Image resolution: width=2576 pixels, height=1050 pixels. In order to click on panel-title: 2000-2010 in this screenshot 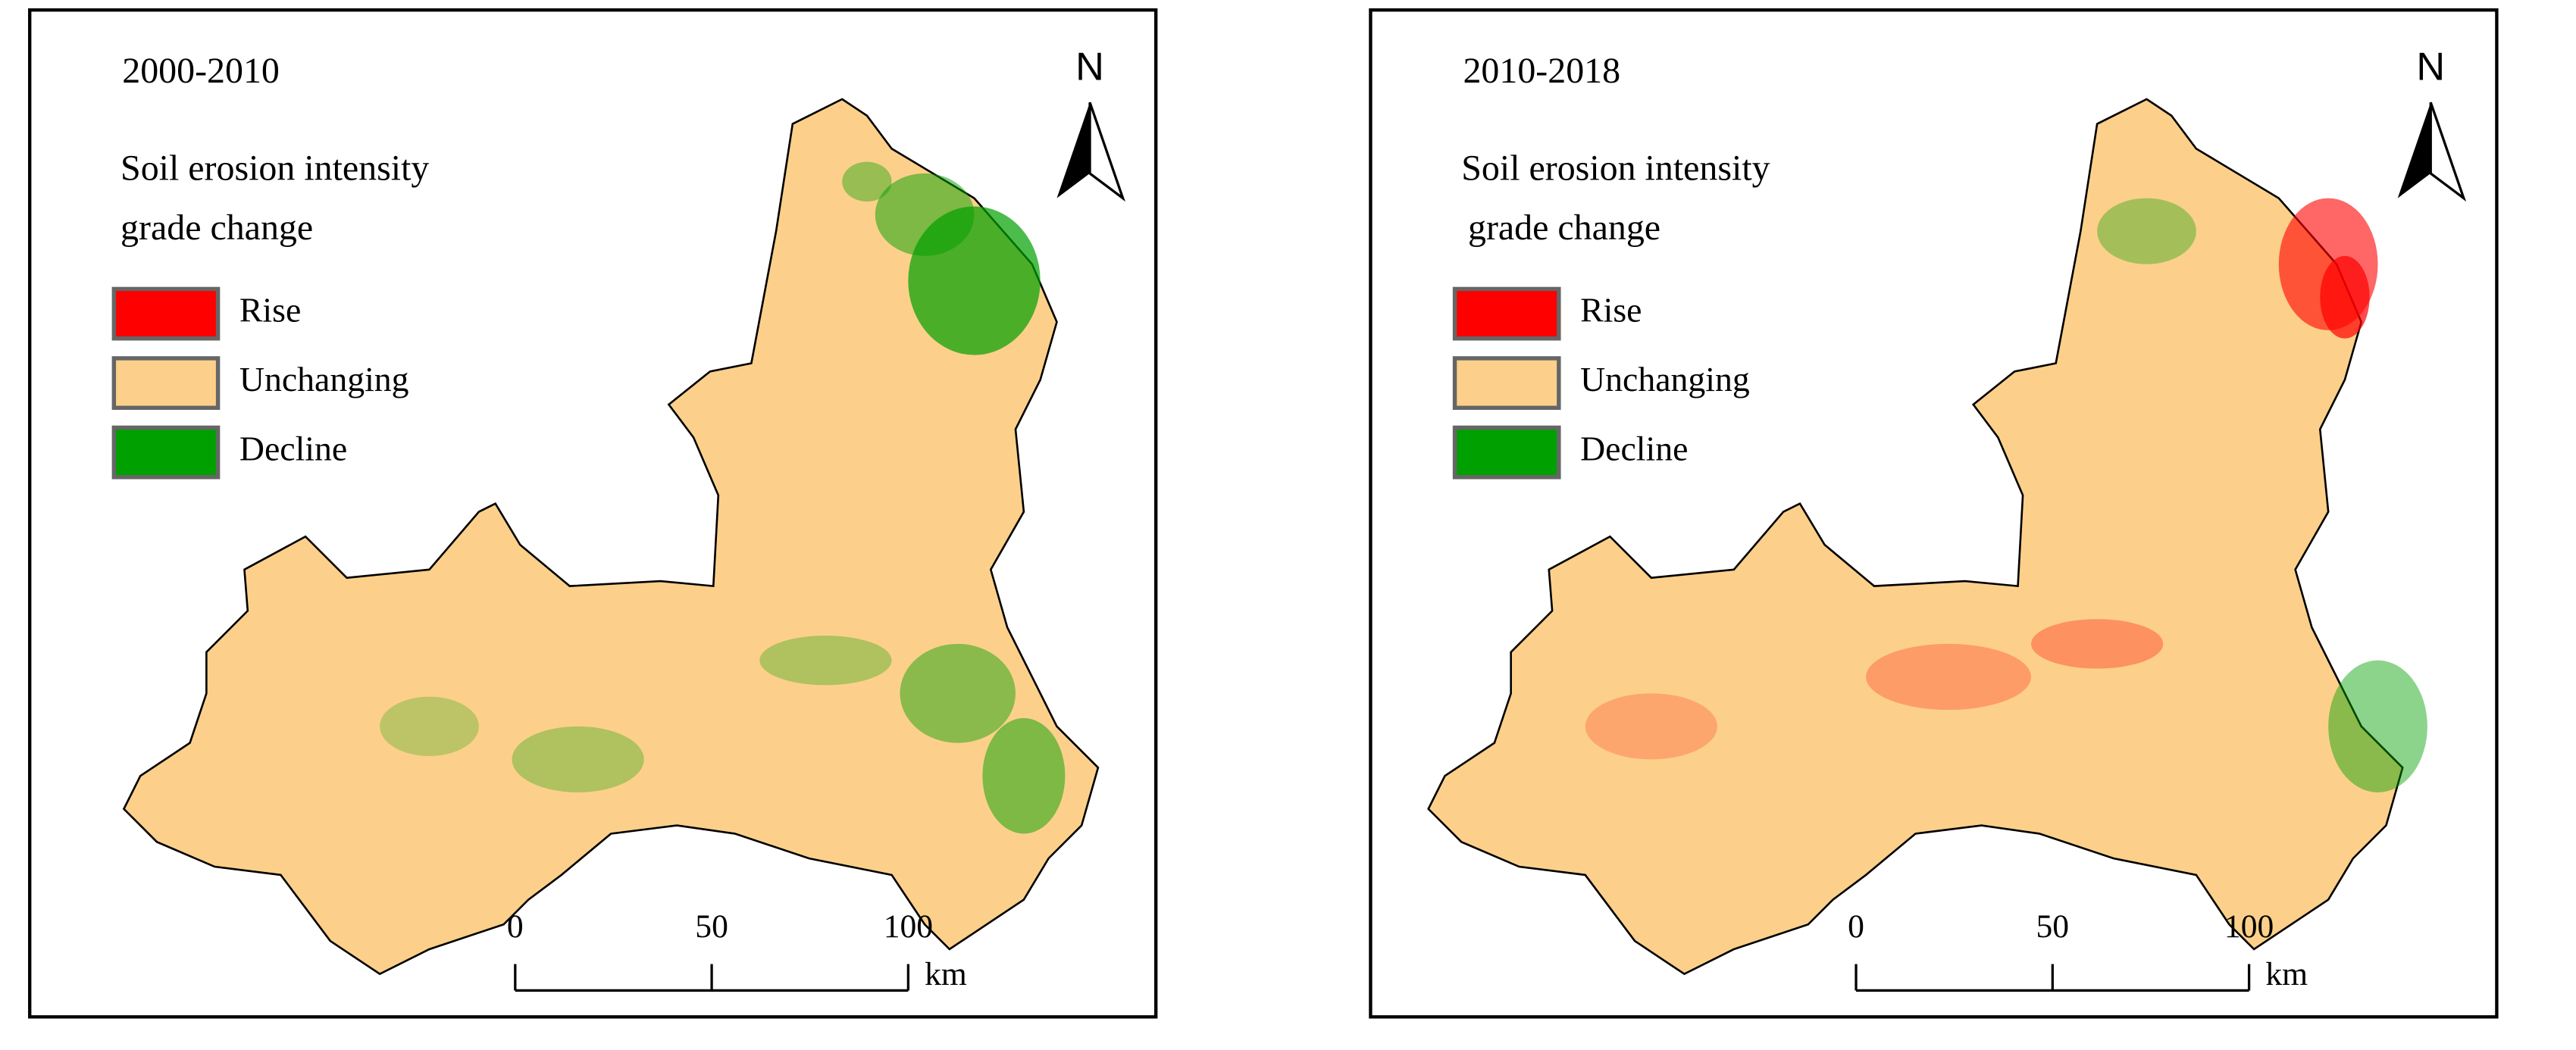, I will do `click(201, 71)`.